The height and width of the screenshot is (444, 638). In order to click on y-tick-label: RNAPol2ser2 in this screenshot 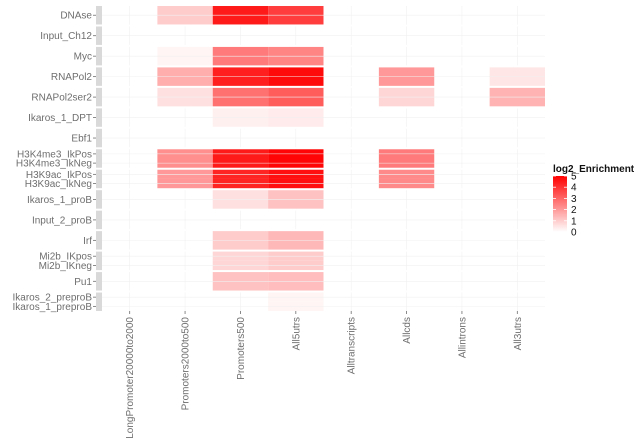, I will do `click(61, 98)`.